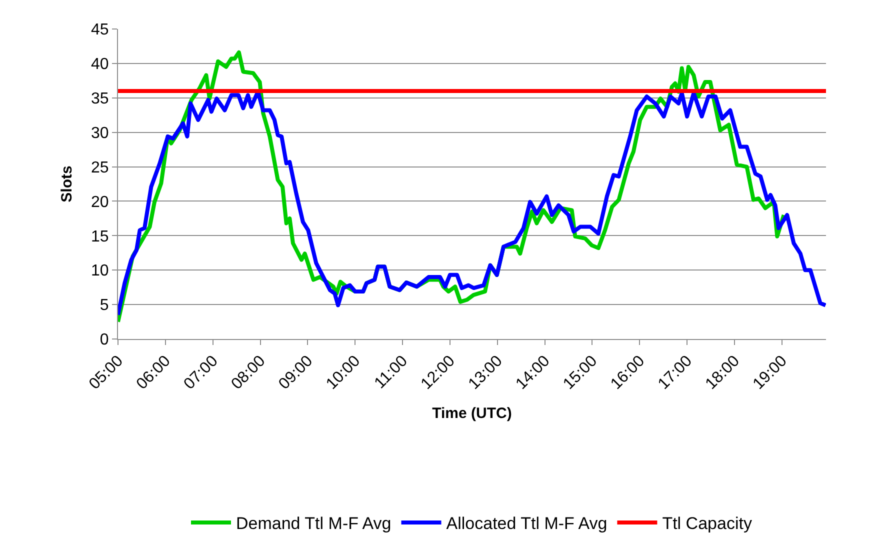 Image resolution: width=895 pixels, height=541 pixels. What do you see at coordinates (100, 65) in the screenshot?
I see `y-tick-label: 40` at bounding box center [100, 65].